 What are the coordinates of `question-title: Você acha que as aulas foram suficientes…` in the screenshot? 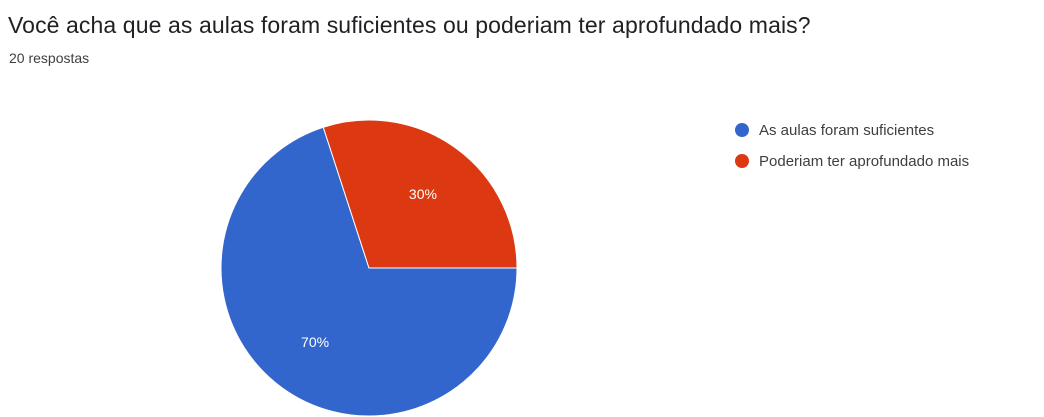 It's located at (409, 25).